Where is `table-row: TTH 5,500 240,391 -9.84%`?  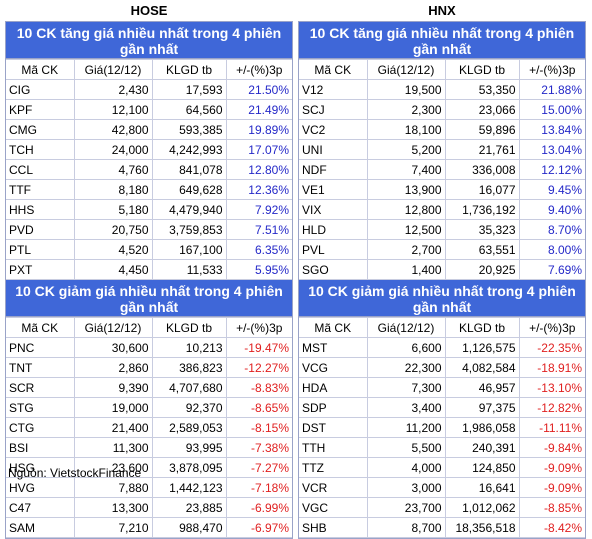 table-row: TTH 5,500 240,391 -9.84% is located at coordinates (442, 447).